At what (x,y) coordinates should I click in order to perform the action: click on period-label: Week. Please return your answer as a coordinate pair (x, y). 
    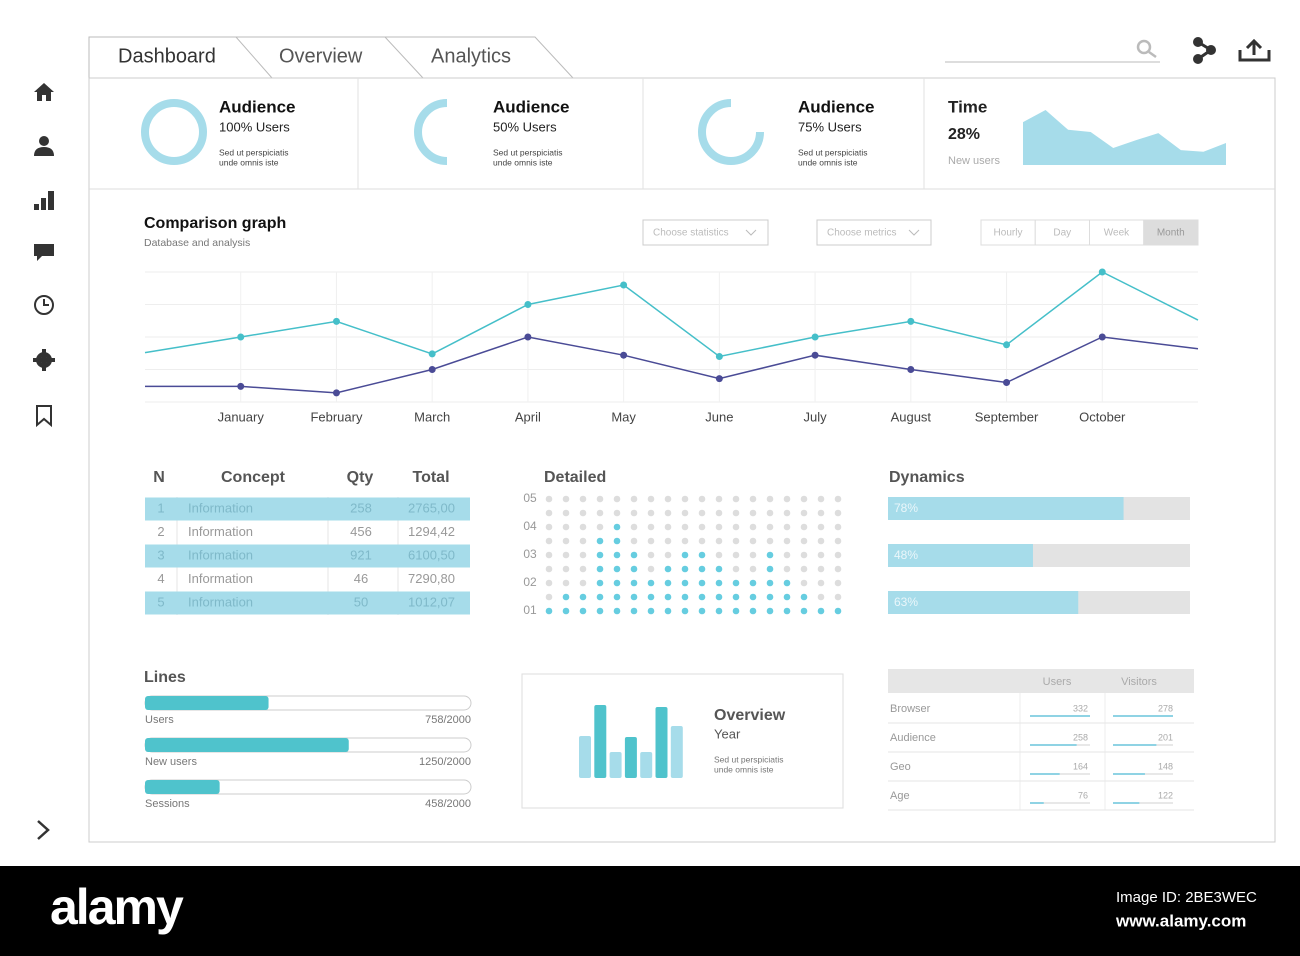
    Looking at the image, I should click on (1117, 233).